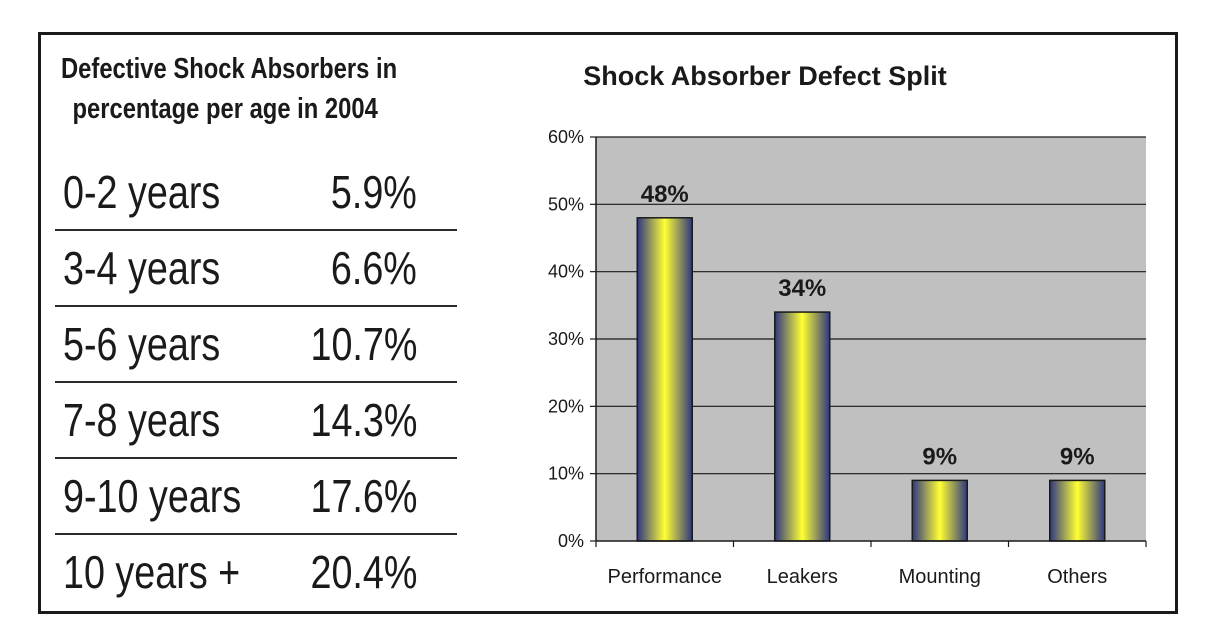 Image resolution: width=1205 pixels, height=643 pixels. Describe the element at coordinates (566, 406) in the screenshot. I see `y-tick-label: 20%` at that location.